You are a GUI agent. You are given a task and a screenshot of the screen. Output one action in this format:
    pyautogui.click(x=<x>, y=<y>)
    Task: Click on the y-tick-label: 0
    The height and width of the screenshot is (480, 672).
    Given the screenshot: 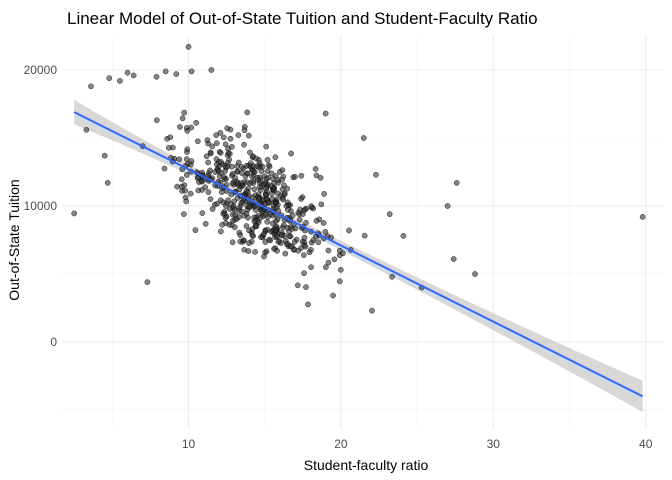 What is the action you would take?
    pyautogui.click(x=53, y=342)
    